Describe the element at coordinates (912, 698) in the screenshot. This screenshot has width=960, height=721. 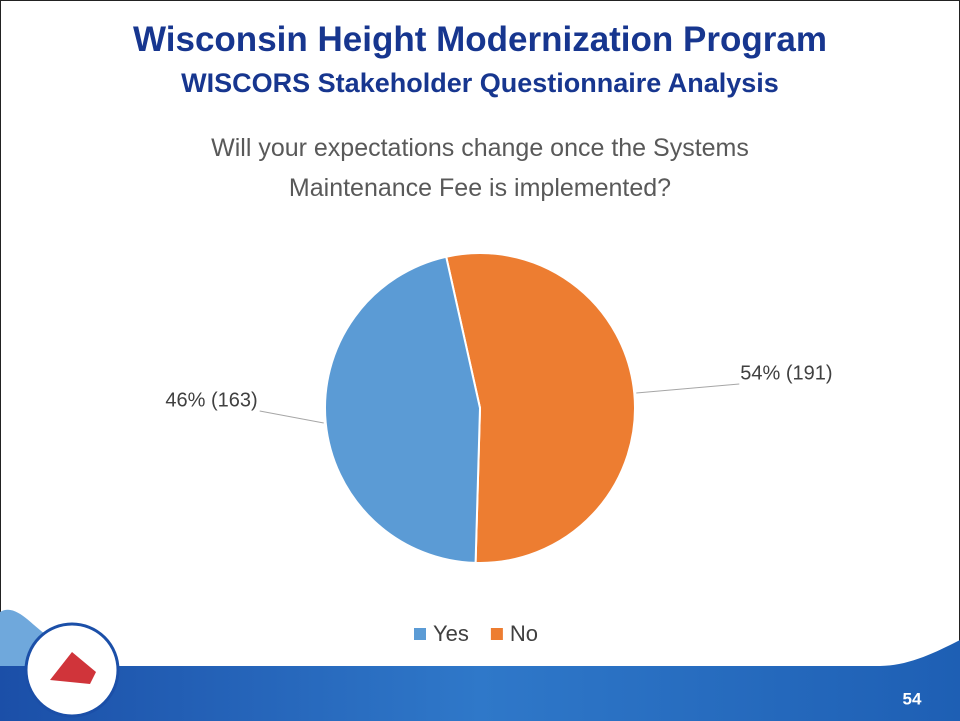
I see `page-number: 54` at that location.